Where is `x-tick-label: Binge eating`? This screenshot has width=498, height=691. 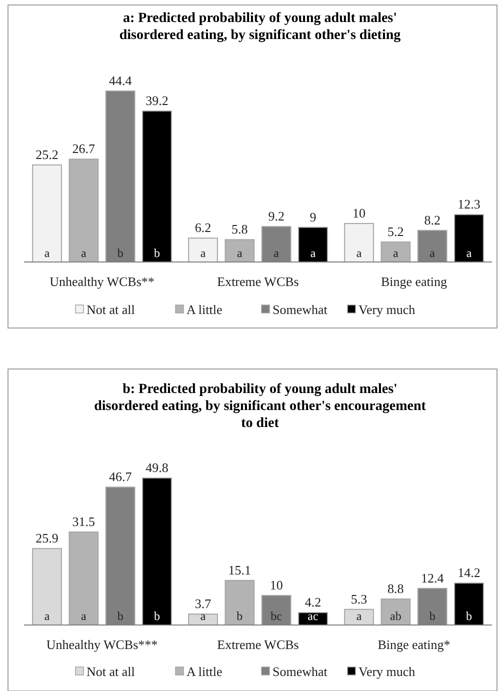
x-tick-label: Binge eating is located at coordinates (414, 281).